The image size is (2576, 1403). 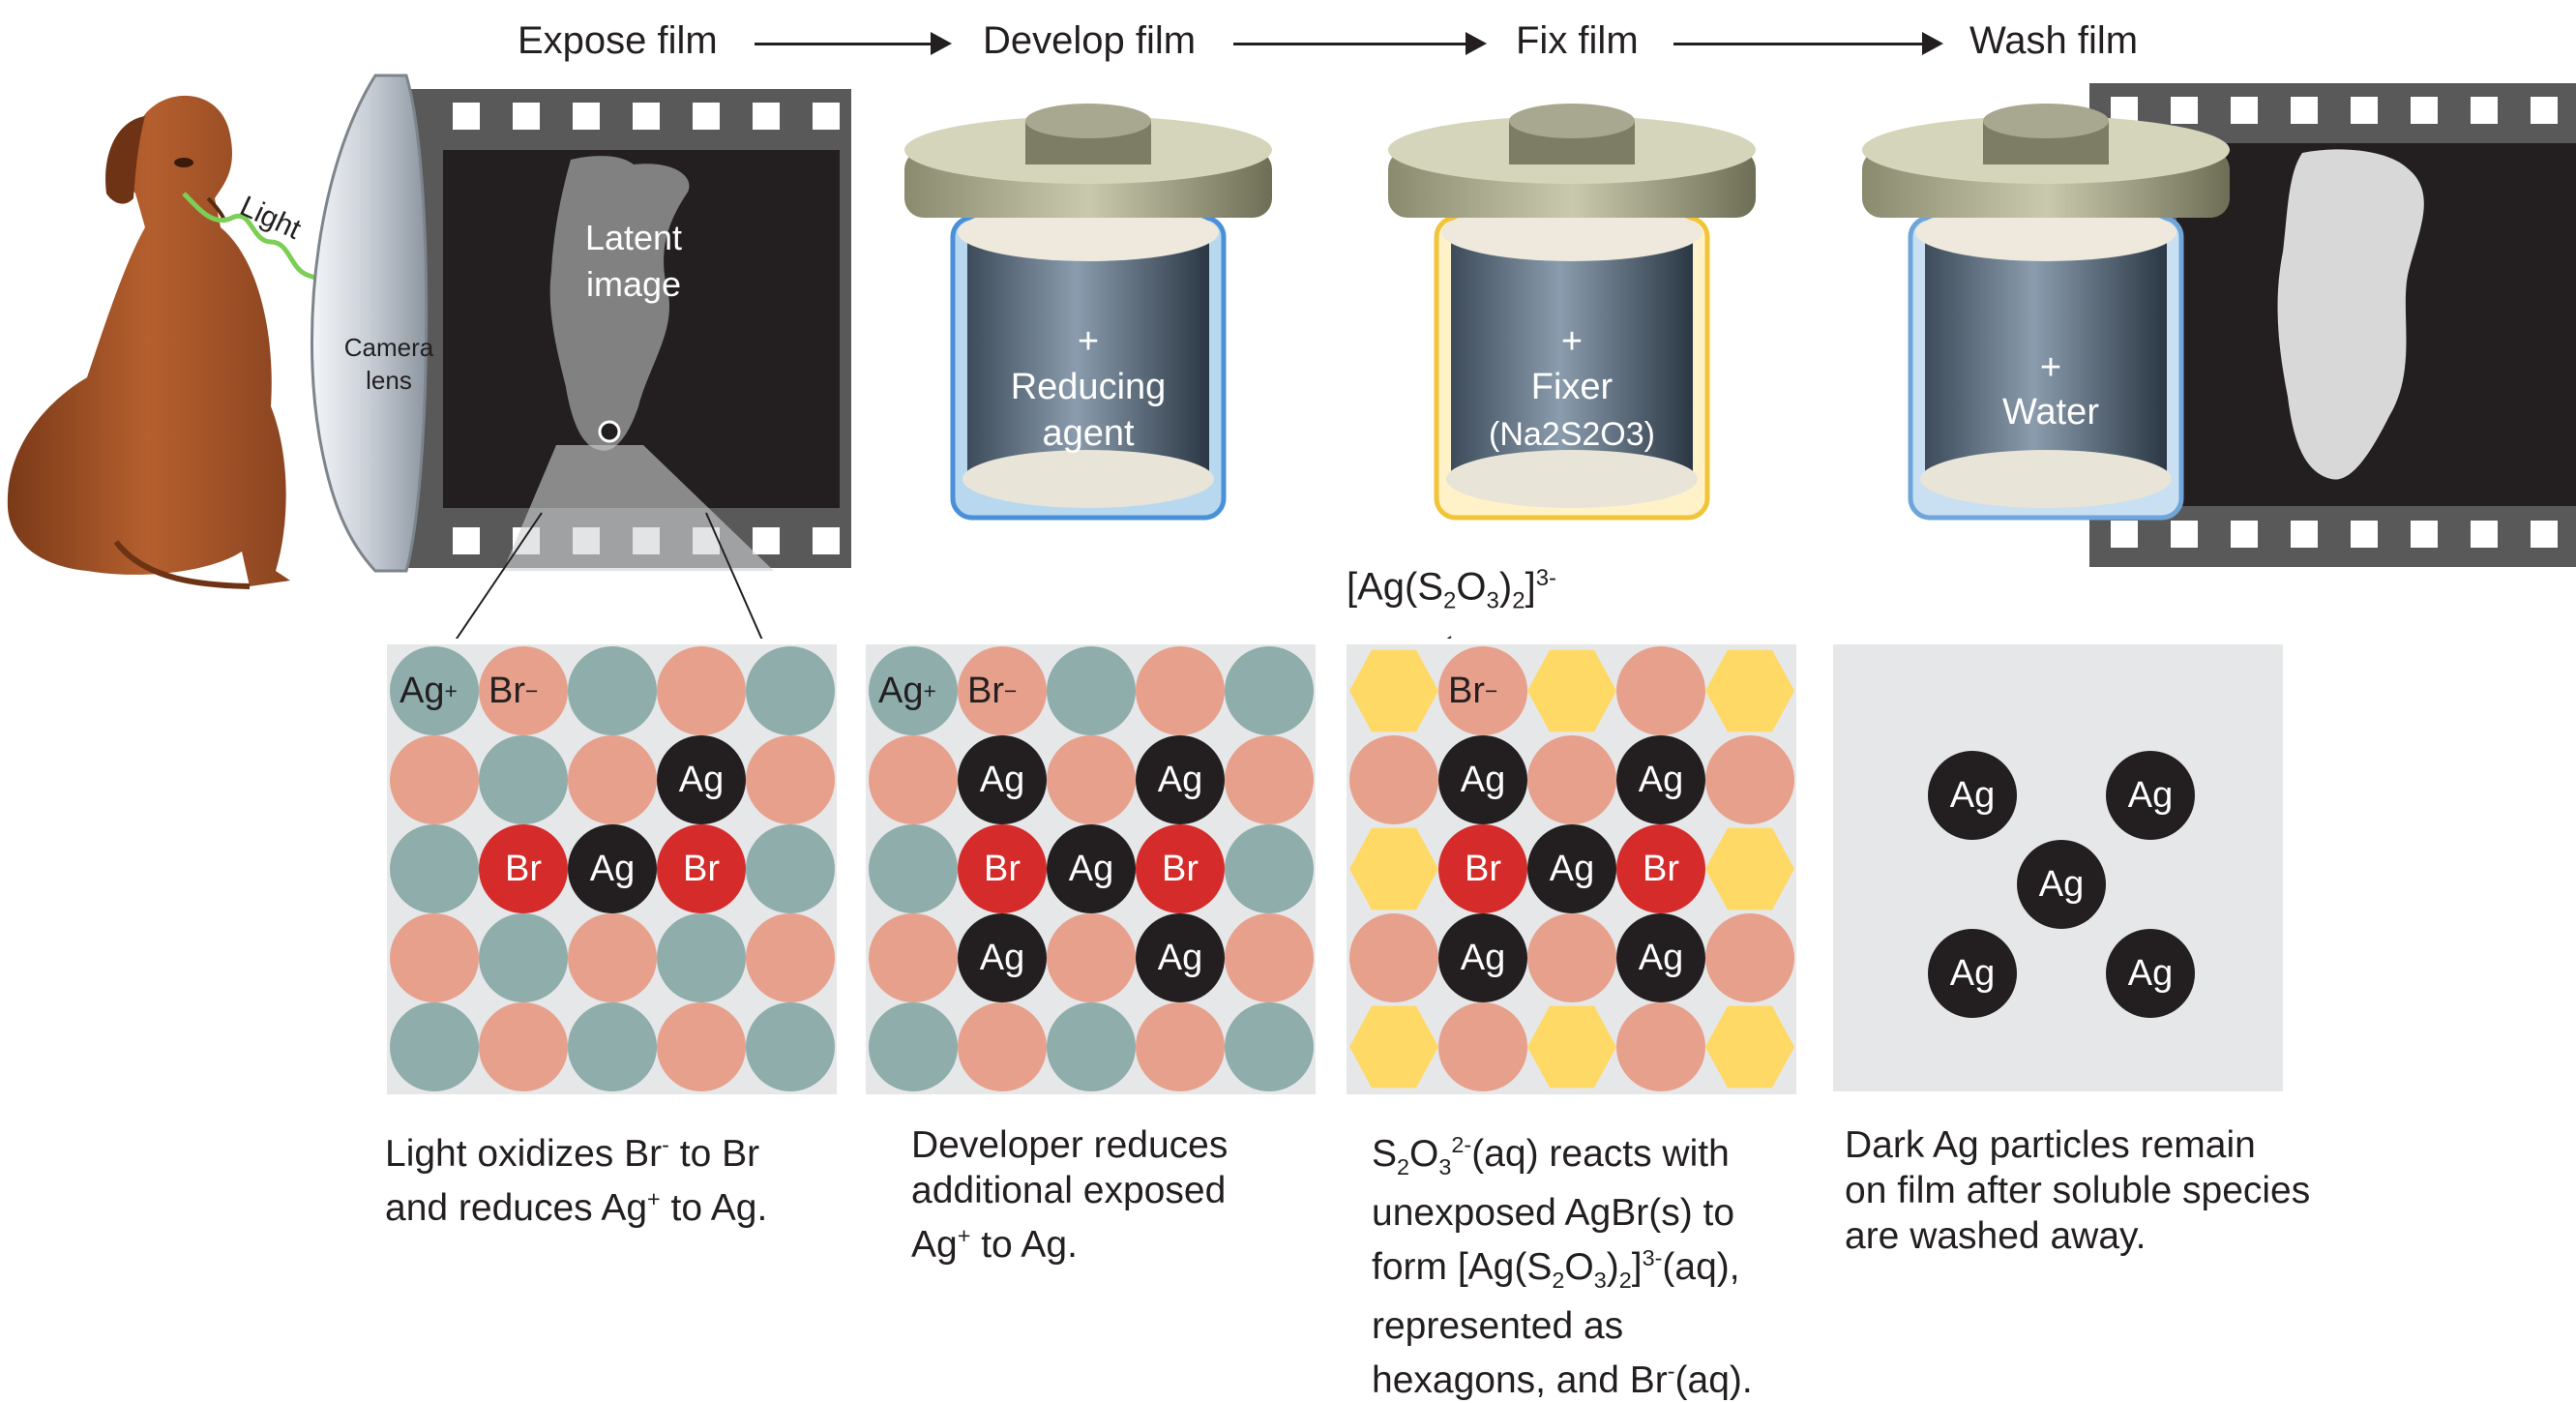 I want to click on dog-illustration, so click(x=149, y=342).